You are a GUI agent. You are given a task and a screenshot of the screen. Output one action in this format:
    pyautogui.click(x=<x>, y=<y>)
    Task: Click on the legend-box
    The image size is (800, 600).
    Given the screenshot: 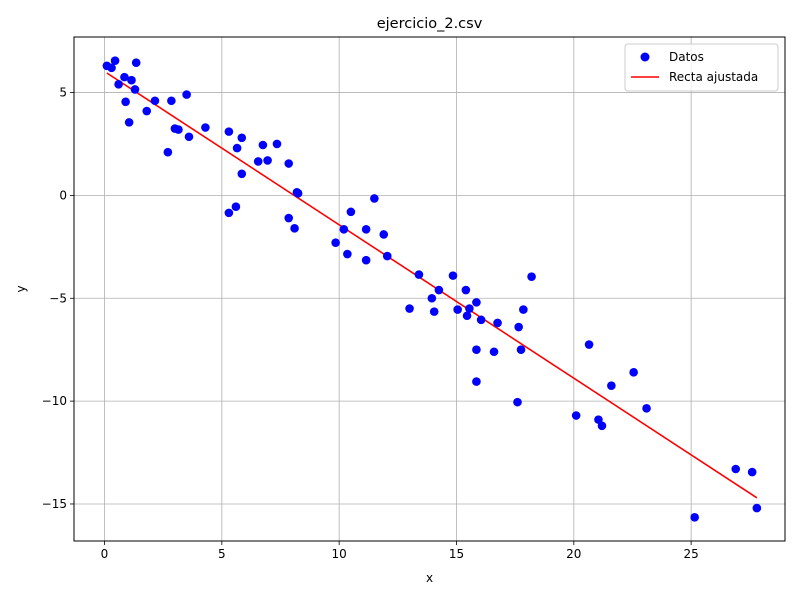 What is the action you would take?
    pyautogui.click(x=701, y=67)
    